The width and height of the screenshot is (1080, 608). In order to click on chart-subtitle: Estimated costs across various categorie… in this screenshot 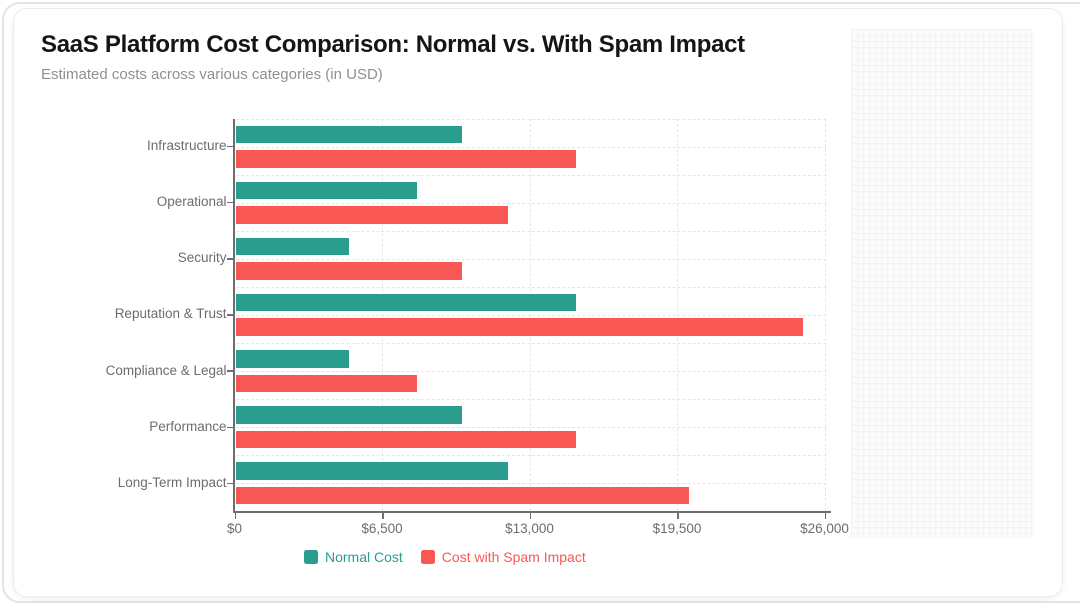, I will do `click(212, 74)`.